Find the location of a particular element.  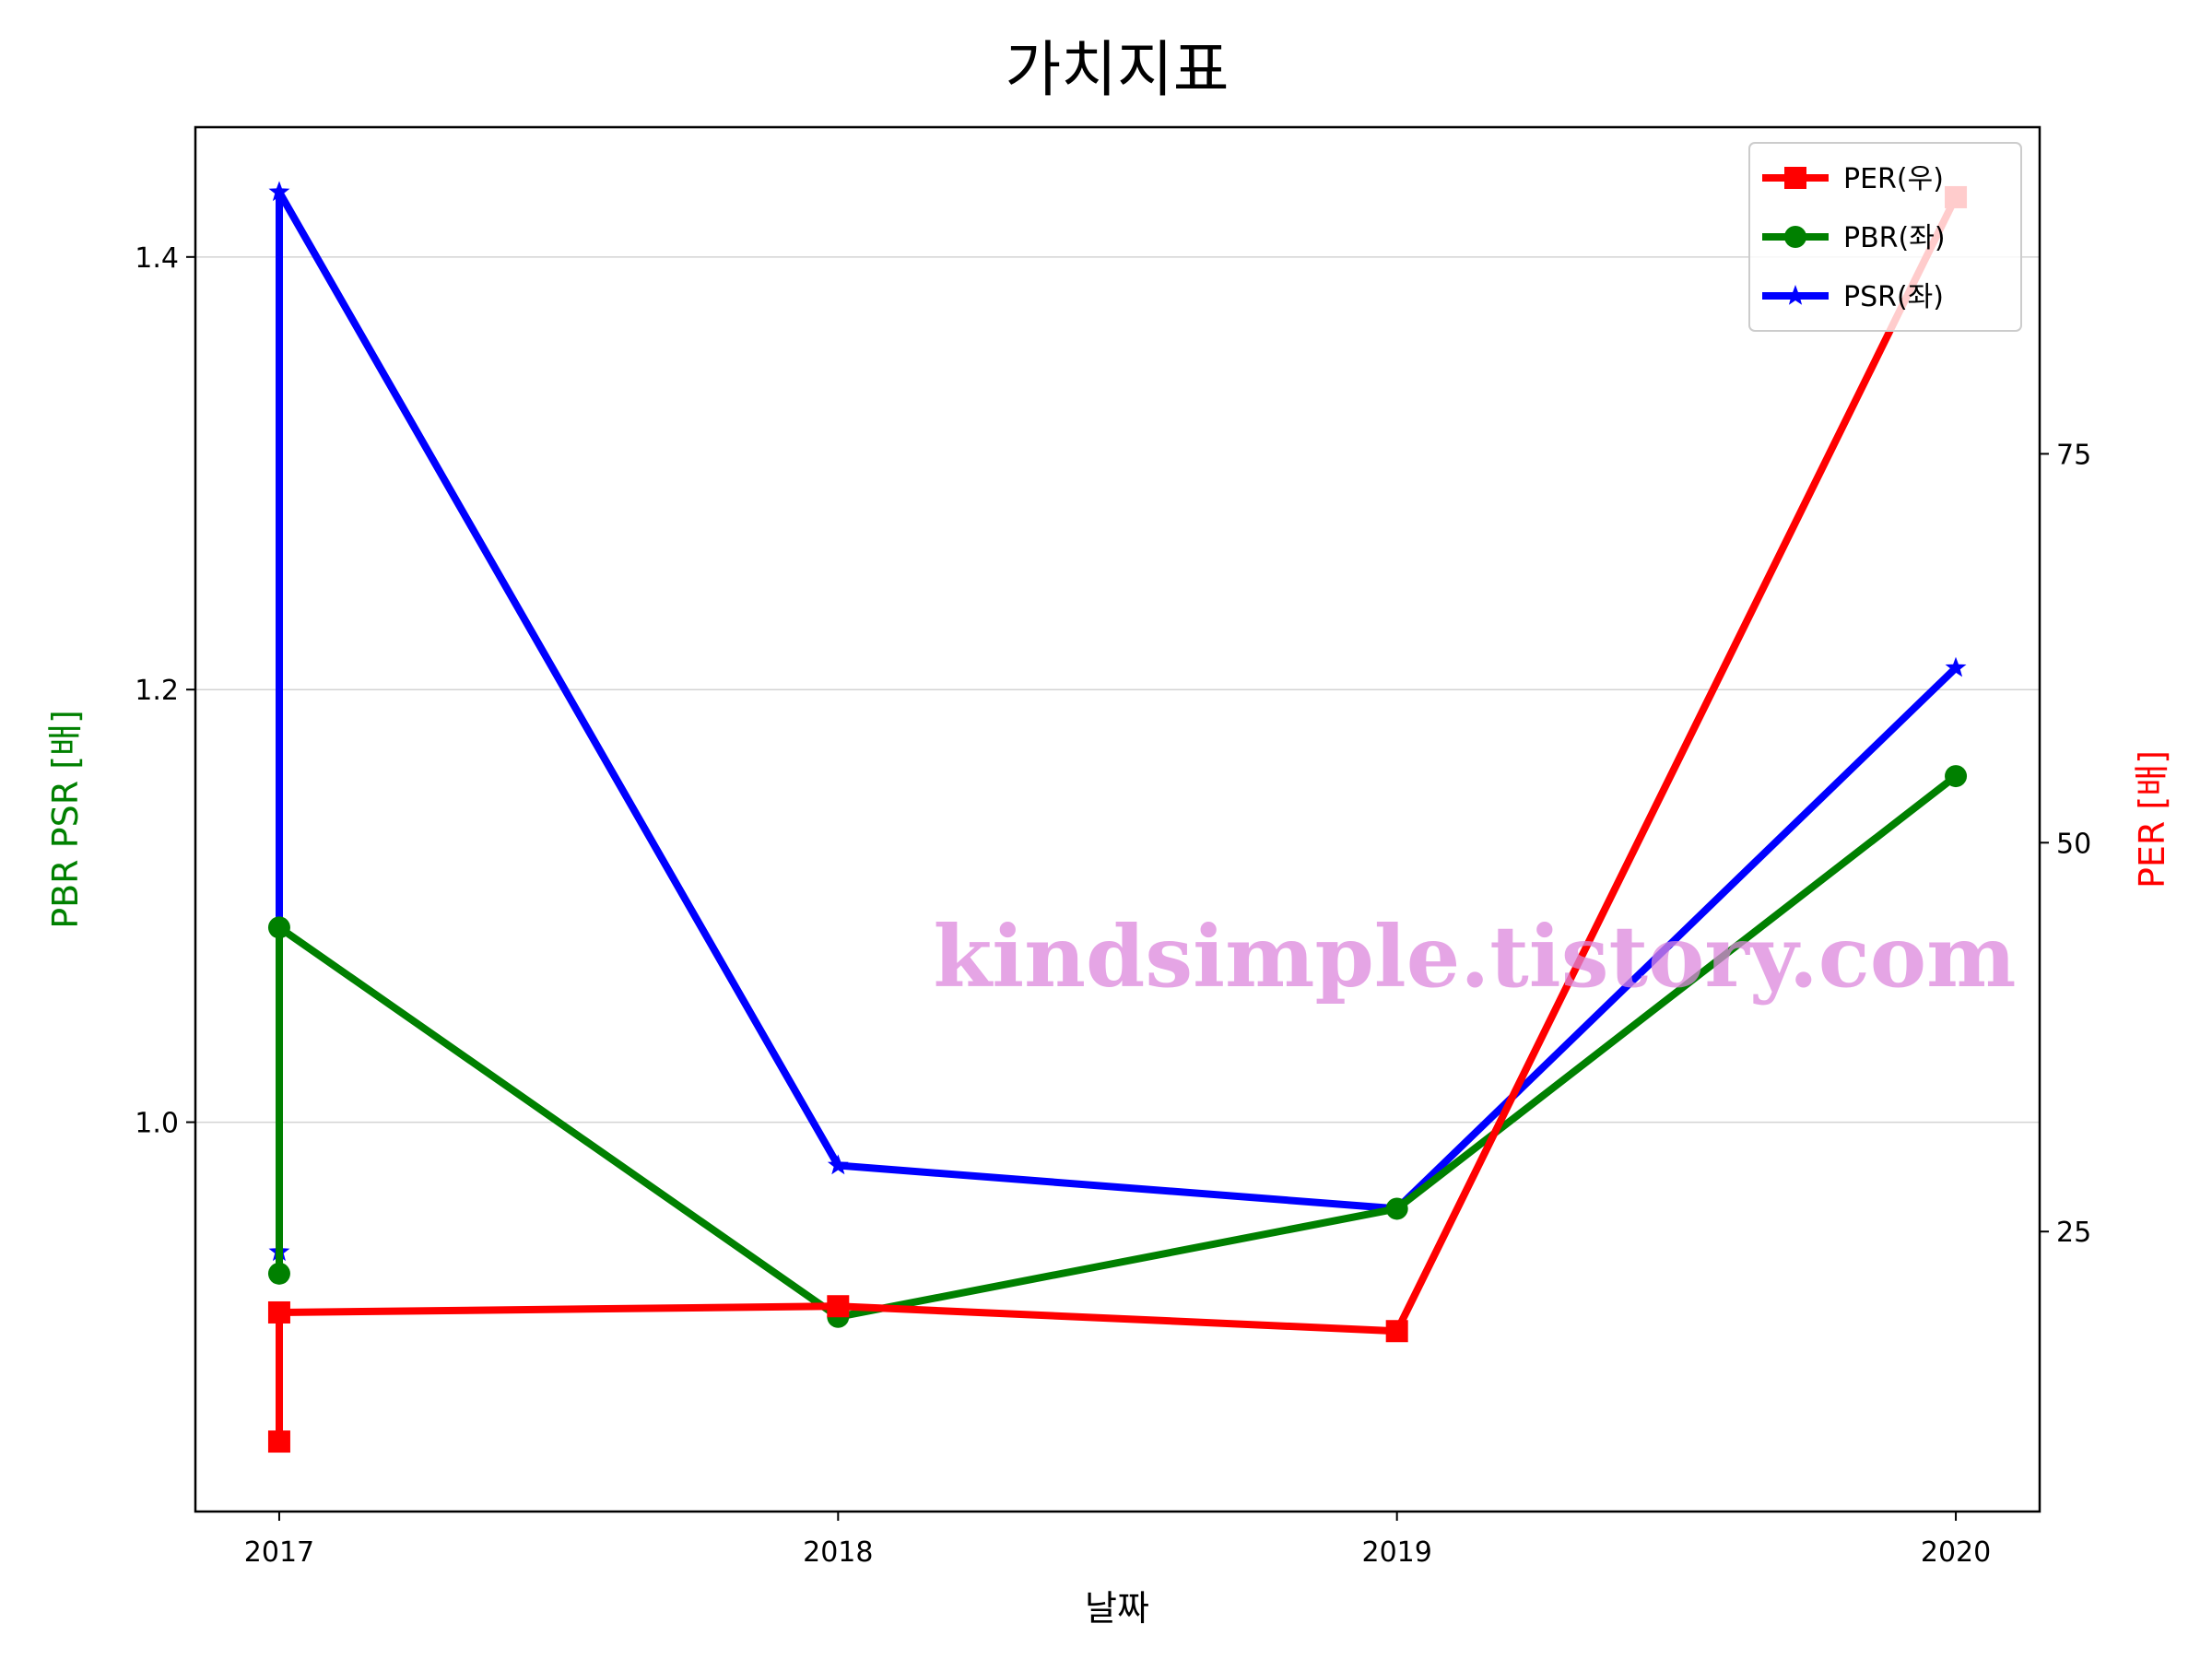

x-tick-label: 2019 is located at coordinates (1397, 1552).